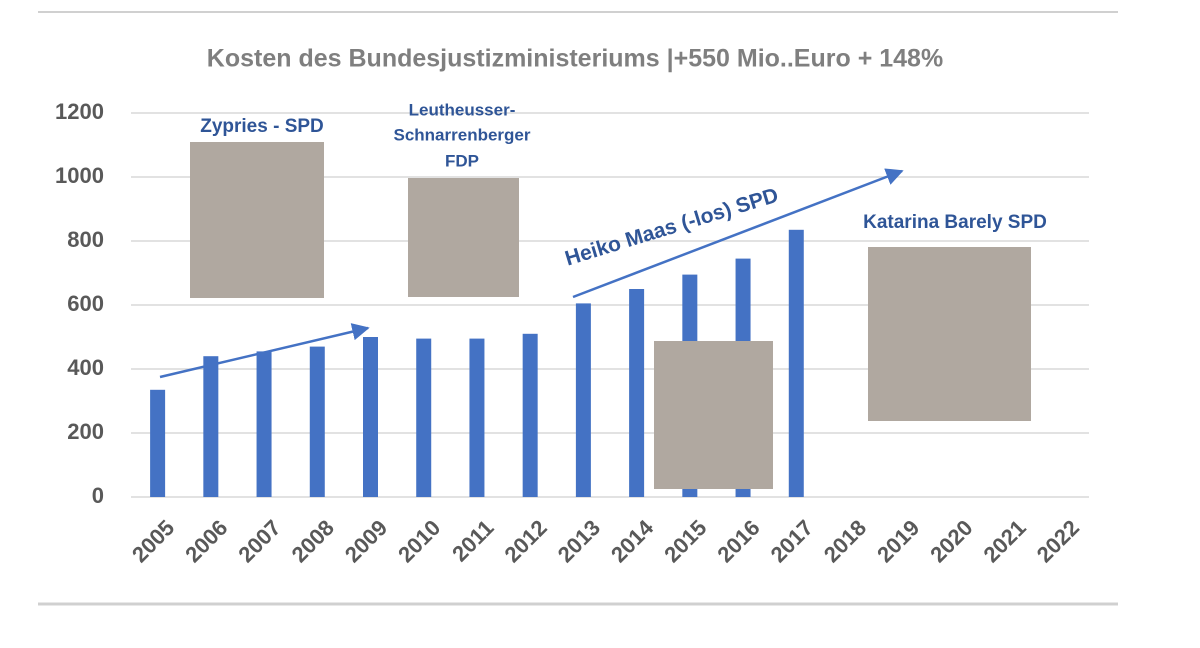 Image resolution: width=1200 pixels, height=648 pixels. I want to click on annotation: Schnarrenberger, so click(462, 134).